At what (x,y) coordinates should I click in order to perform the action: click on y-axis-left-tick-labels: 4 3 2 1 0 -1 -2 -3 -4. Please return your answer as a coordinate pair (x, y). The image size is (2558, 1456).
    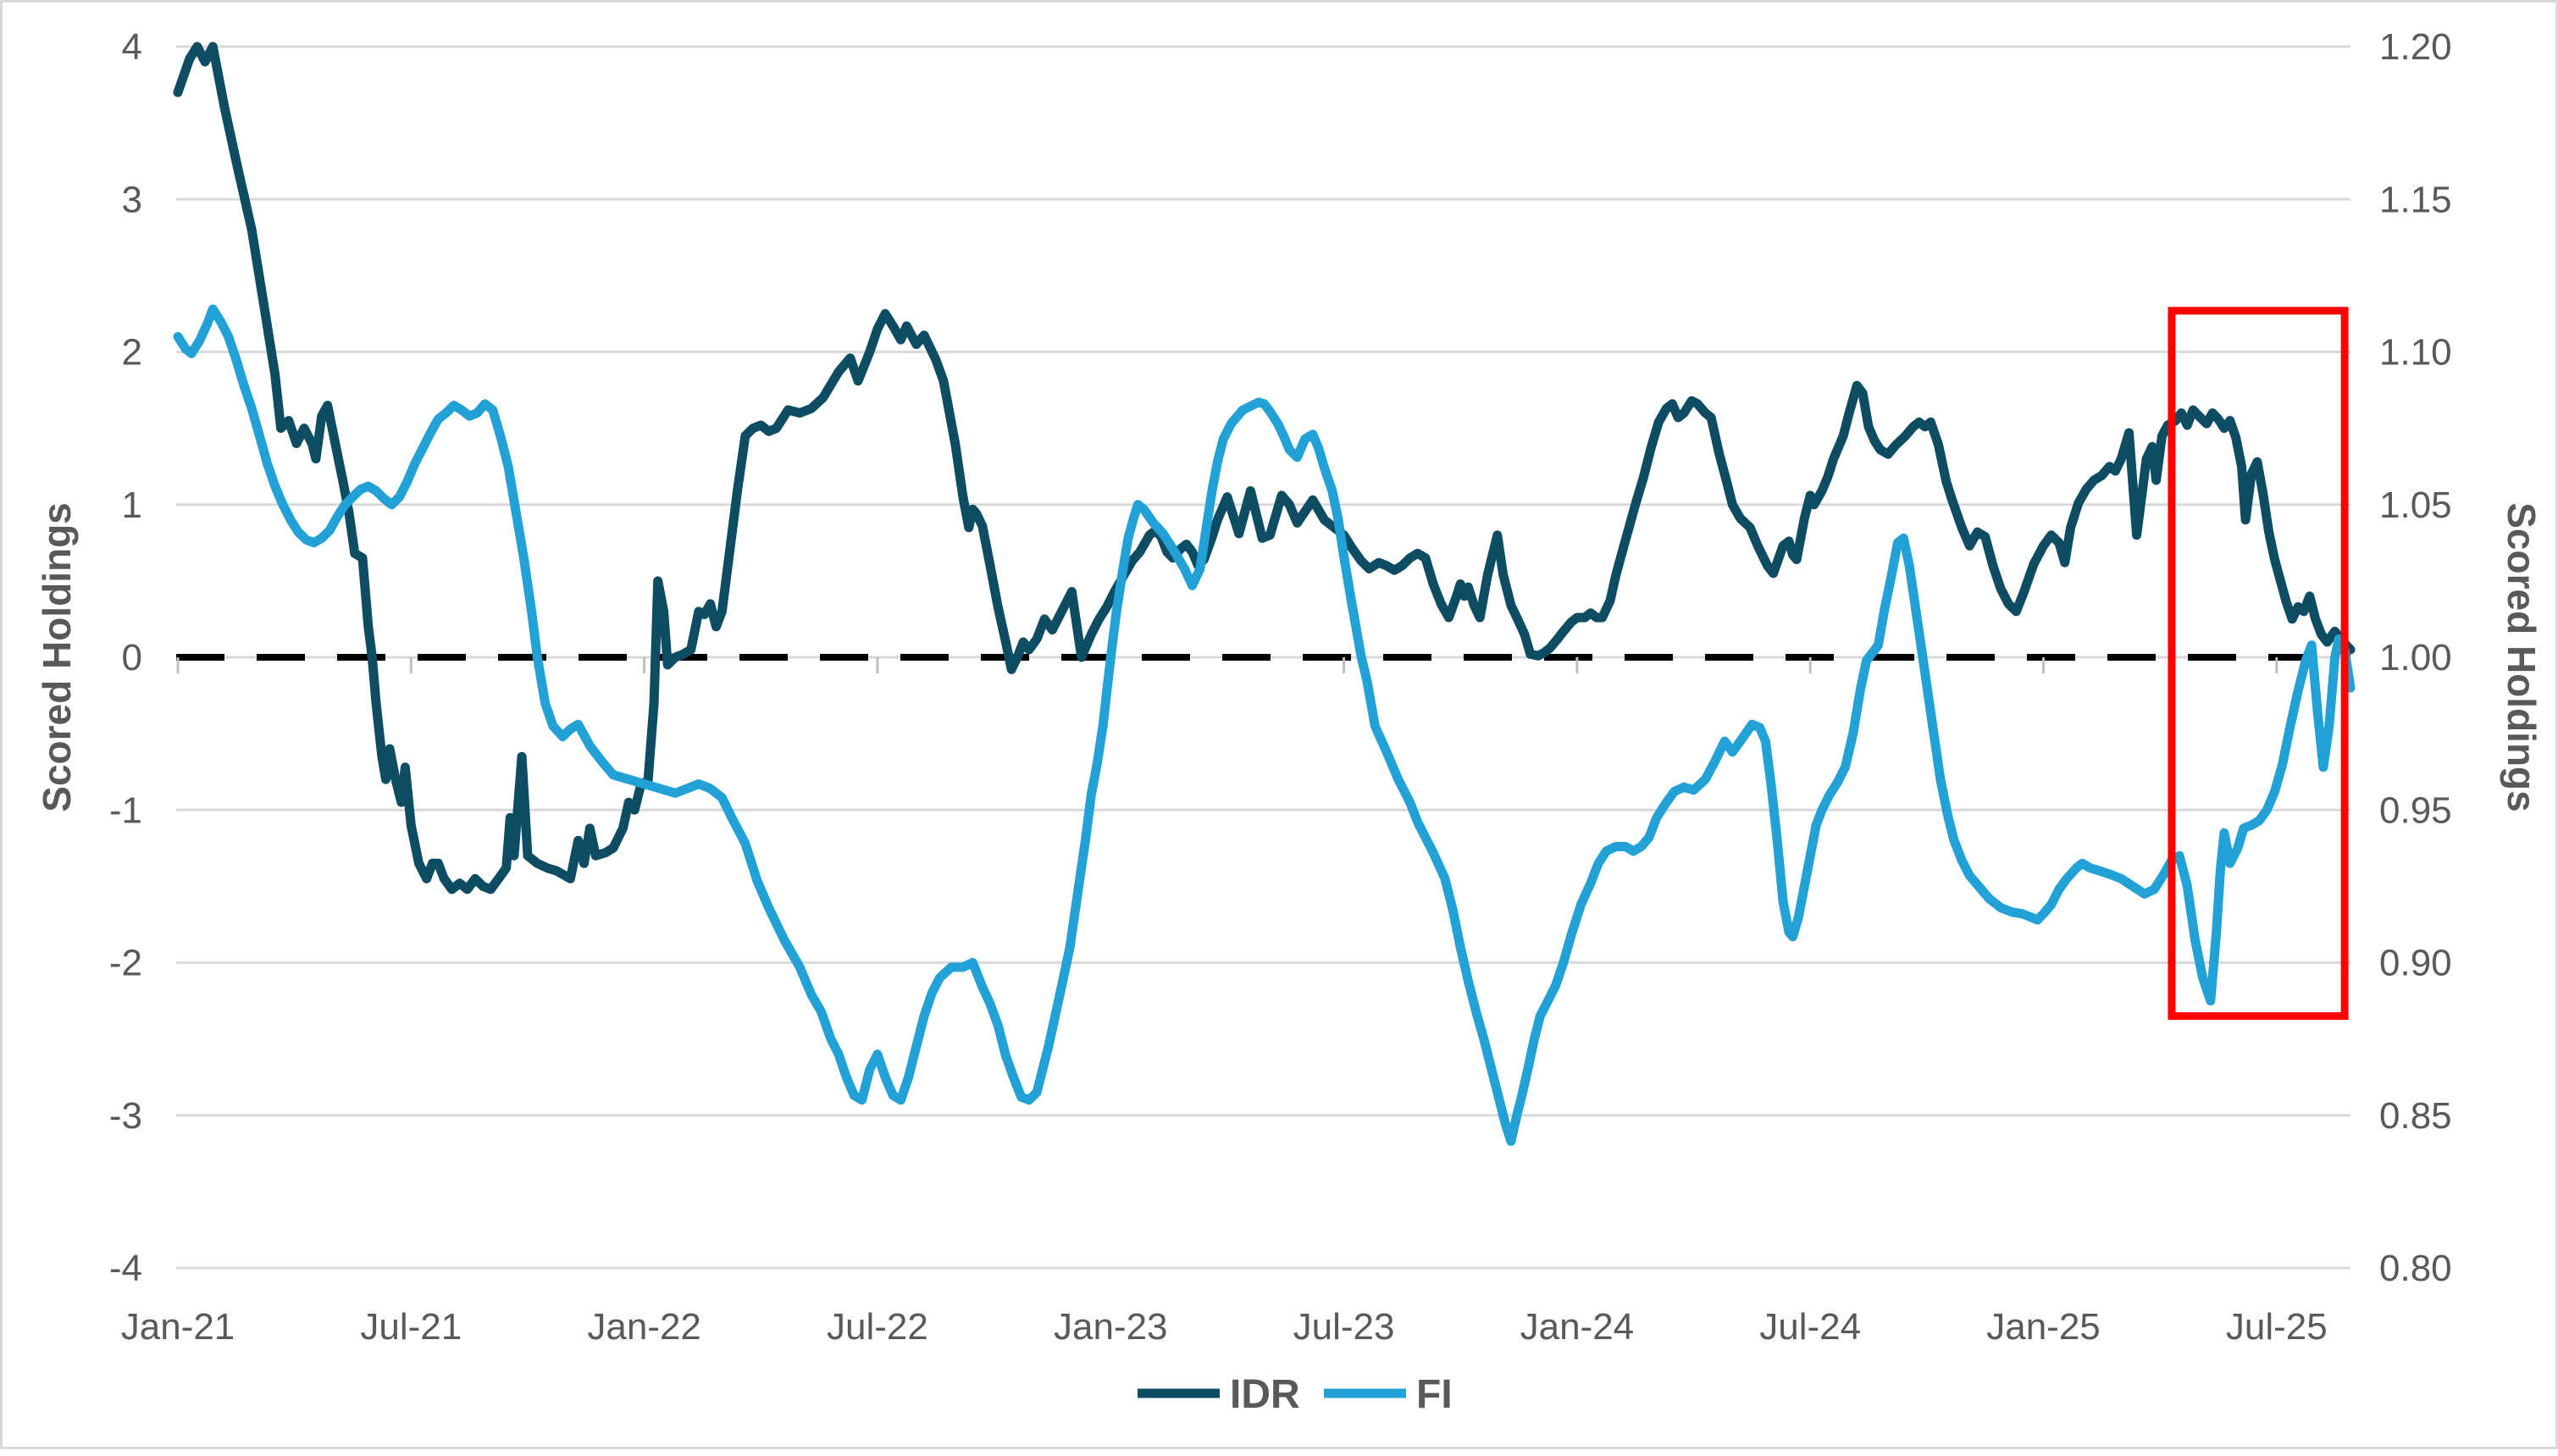
    Looking at the image, I should click on (125, 657).